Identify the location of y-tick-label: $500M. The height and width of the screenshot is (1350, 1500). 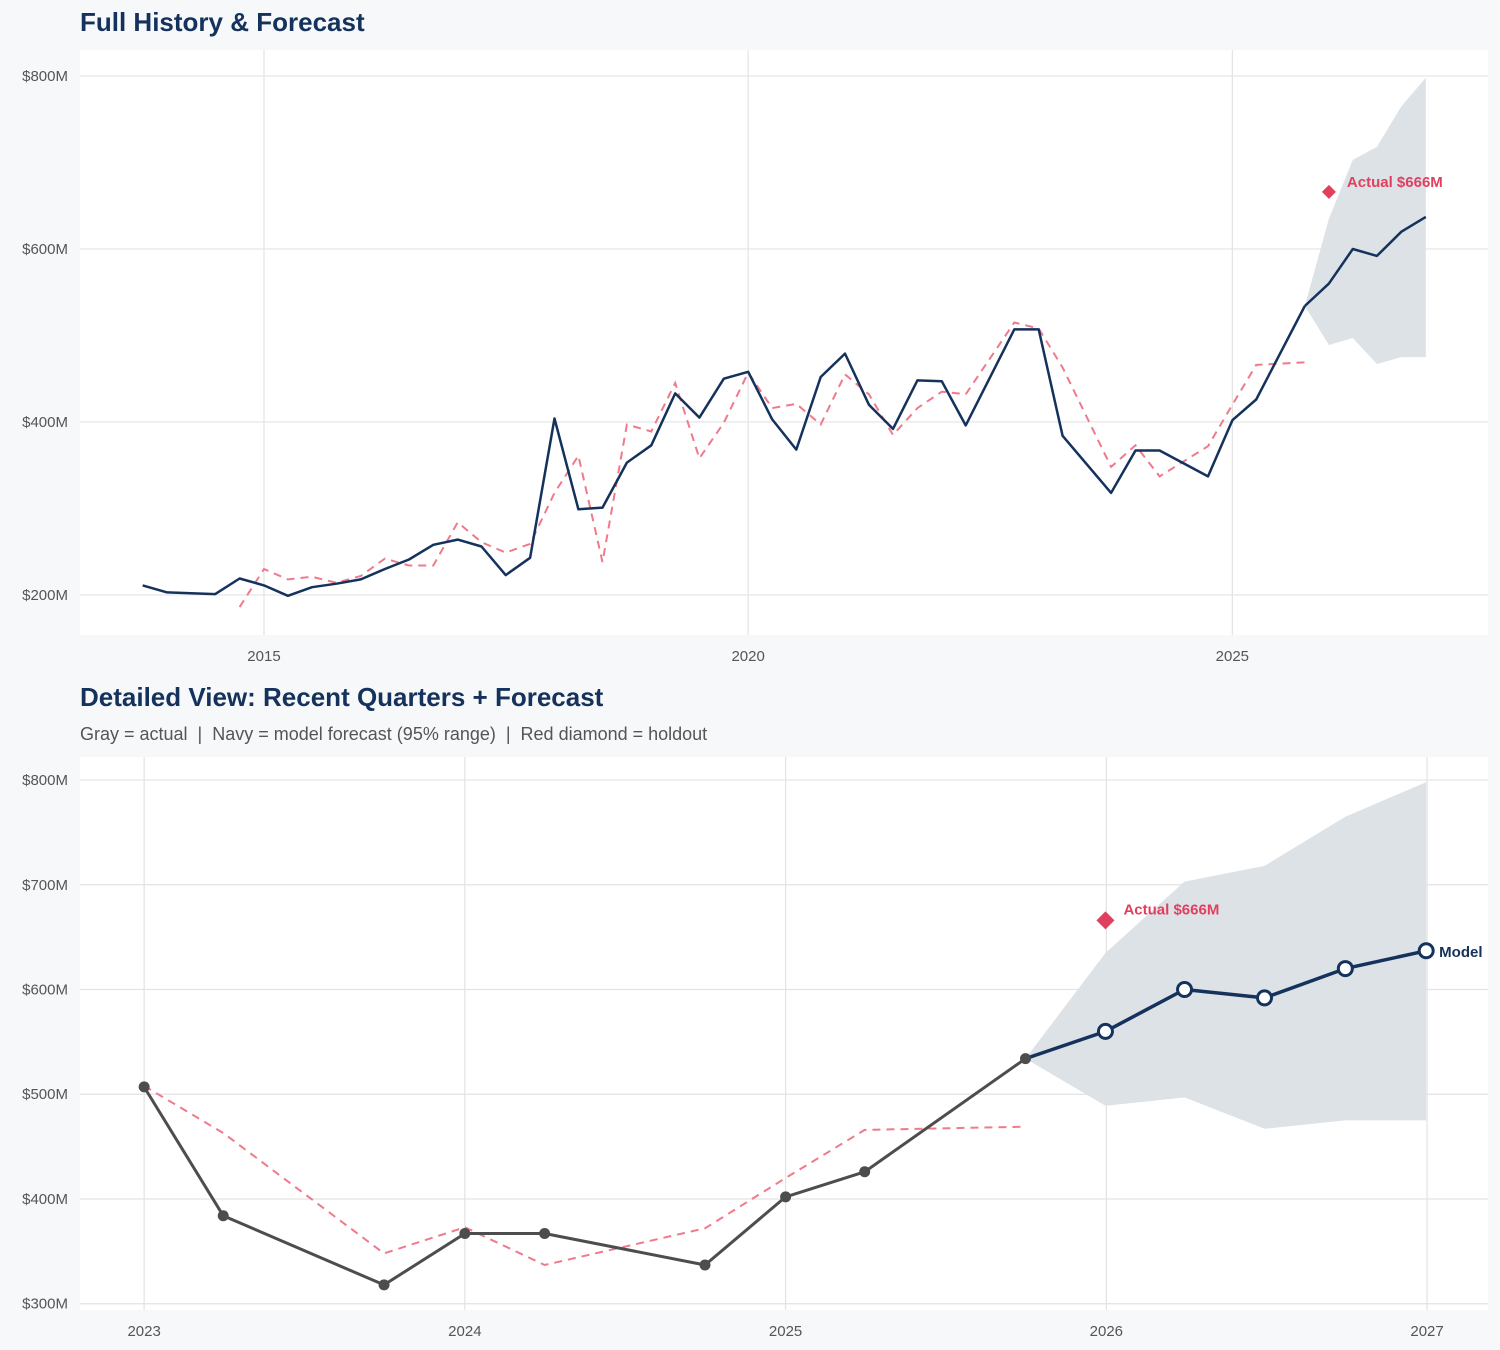
(45, 1094).